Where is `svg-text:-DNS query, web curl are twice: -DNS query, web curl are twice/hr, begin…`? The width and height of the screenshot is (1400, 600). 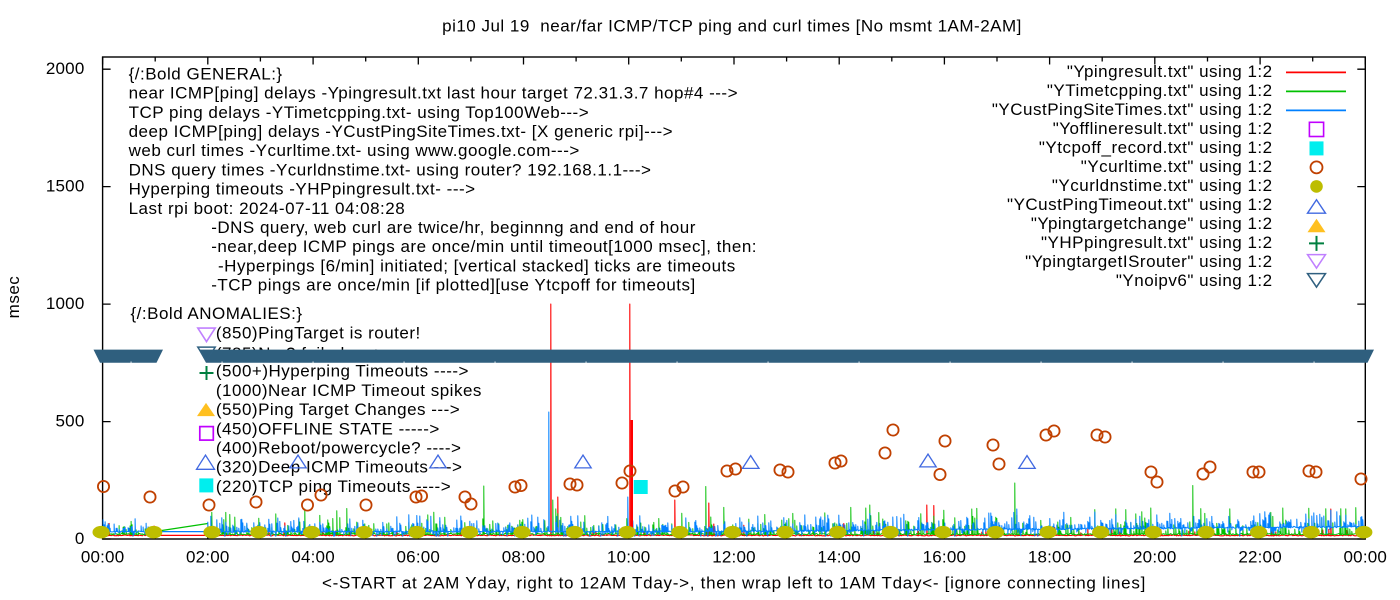 svg-text:-DNS query, web curl are twice: -DNS query, web curl are twice/hr, begin… is located at coordinates (453, 227).